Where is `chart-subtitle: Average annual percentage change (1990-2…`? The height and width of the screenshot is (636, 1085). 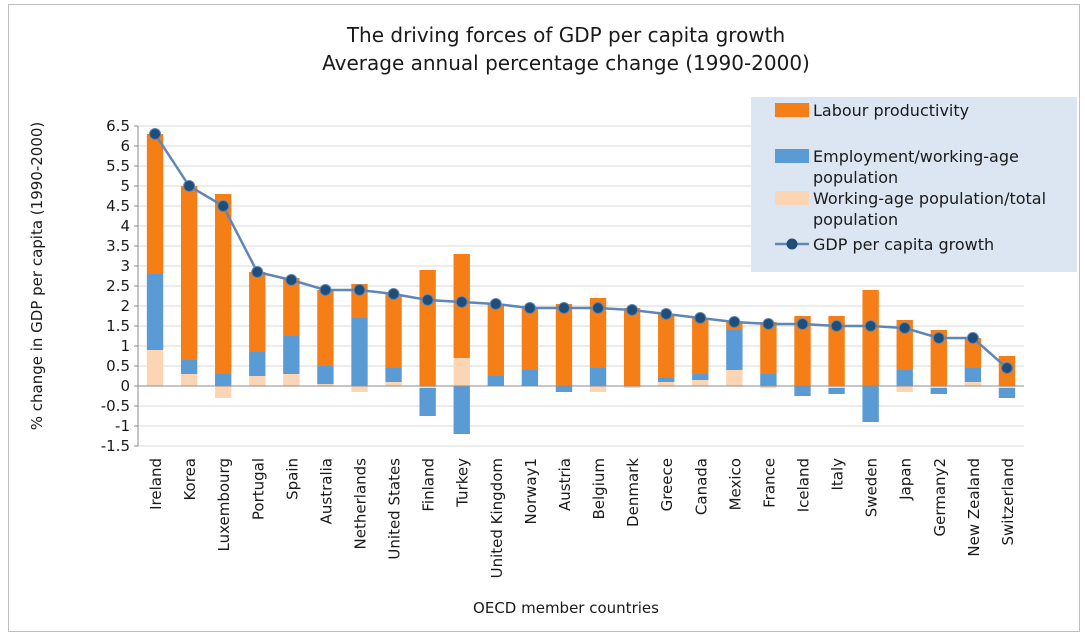
chart-subtitle: Average annual percentage change (1990-2… is located at coordinates (566, 63).